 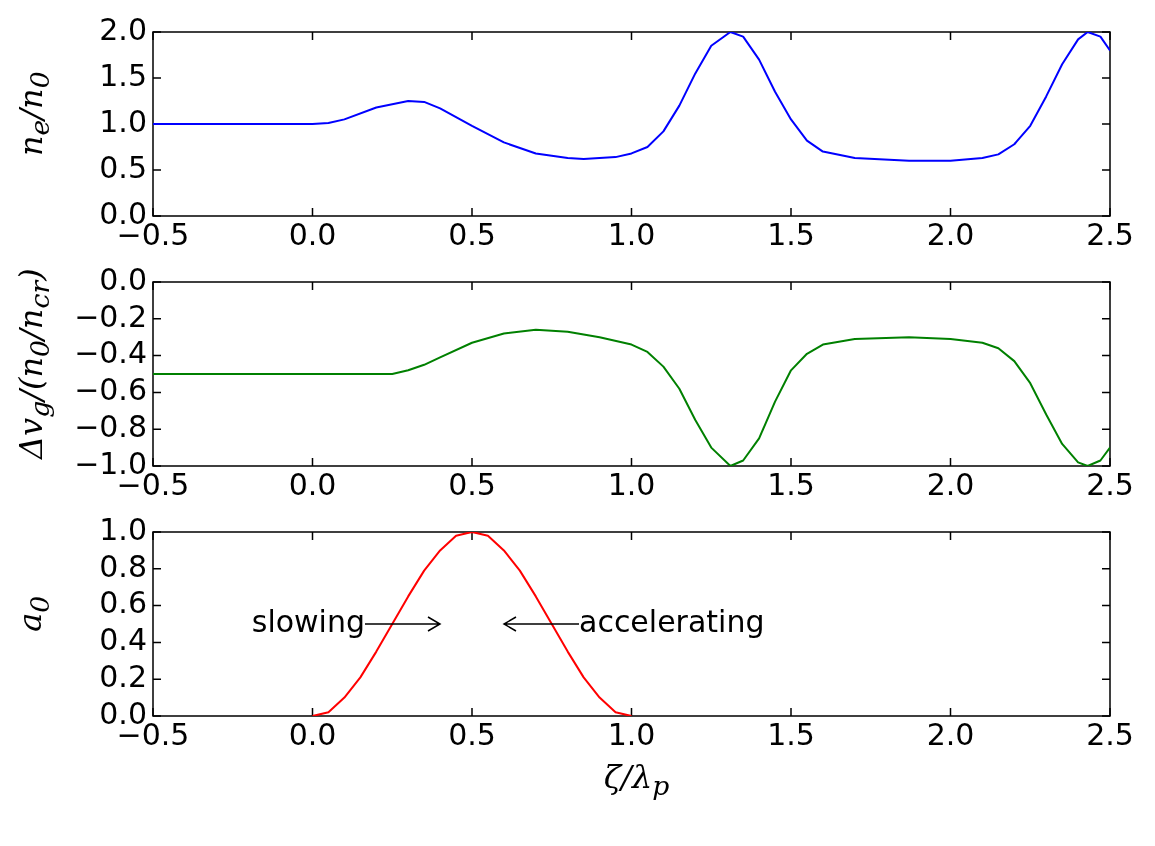 What do you see at coordinates (110, 390) in the screenshot?
I see `y-tick-label: −0.6` at bounding box center [110, 390].